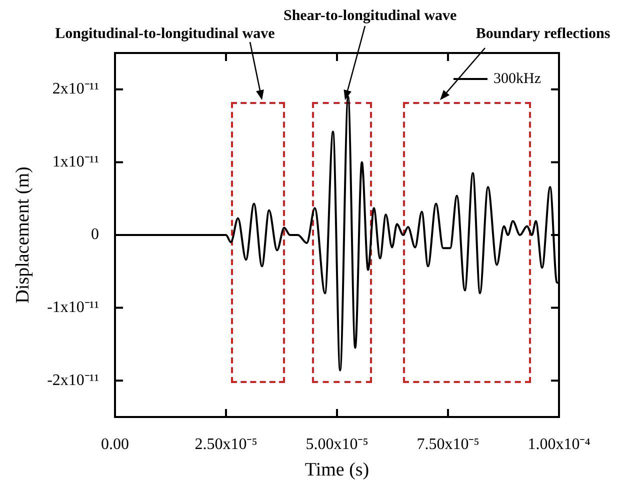 This screenshot has width=642, height=494. What do you see at coordinates (165, 34) in the screenshot?
I see `text: Longitudinal-to-longitudinal wave` at bounding box center [165, 34].